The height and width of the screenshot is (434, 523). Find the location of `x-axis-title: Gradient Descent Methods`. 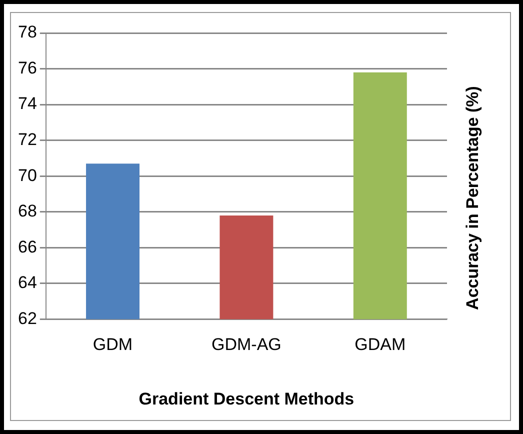

x-axis-title: Gradient Descent Methods is located at coordinates (246, 398).